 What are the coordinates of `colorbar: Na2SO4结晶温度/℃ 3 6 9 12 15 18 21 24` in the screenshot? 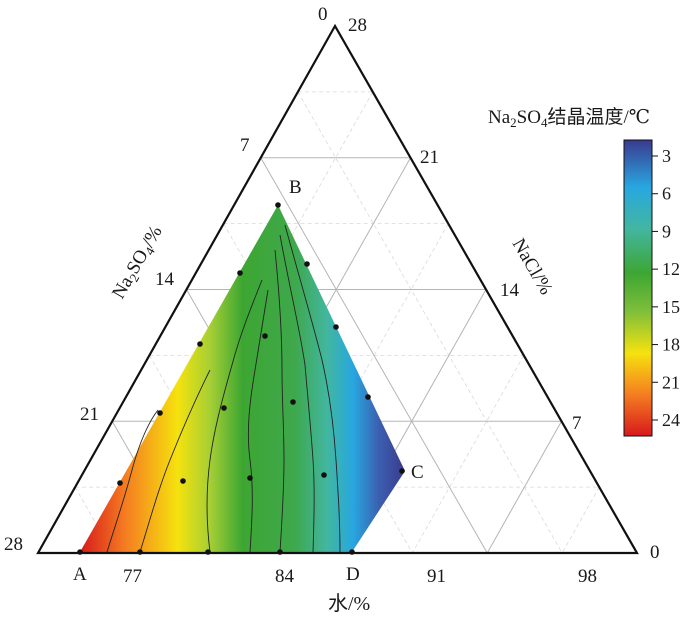 It's located at (584, 271).